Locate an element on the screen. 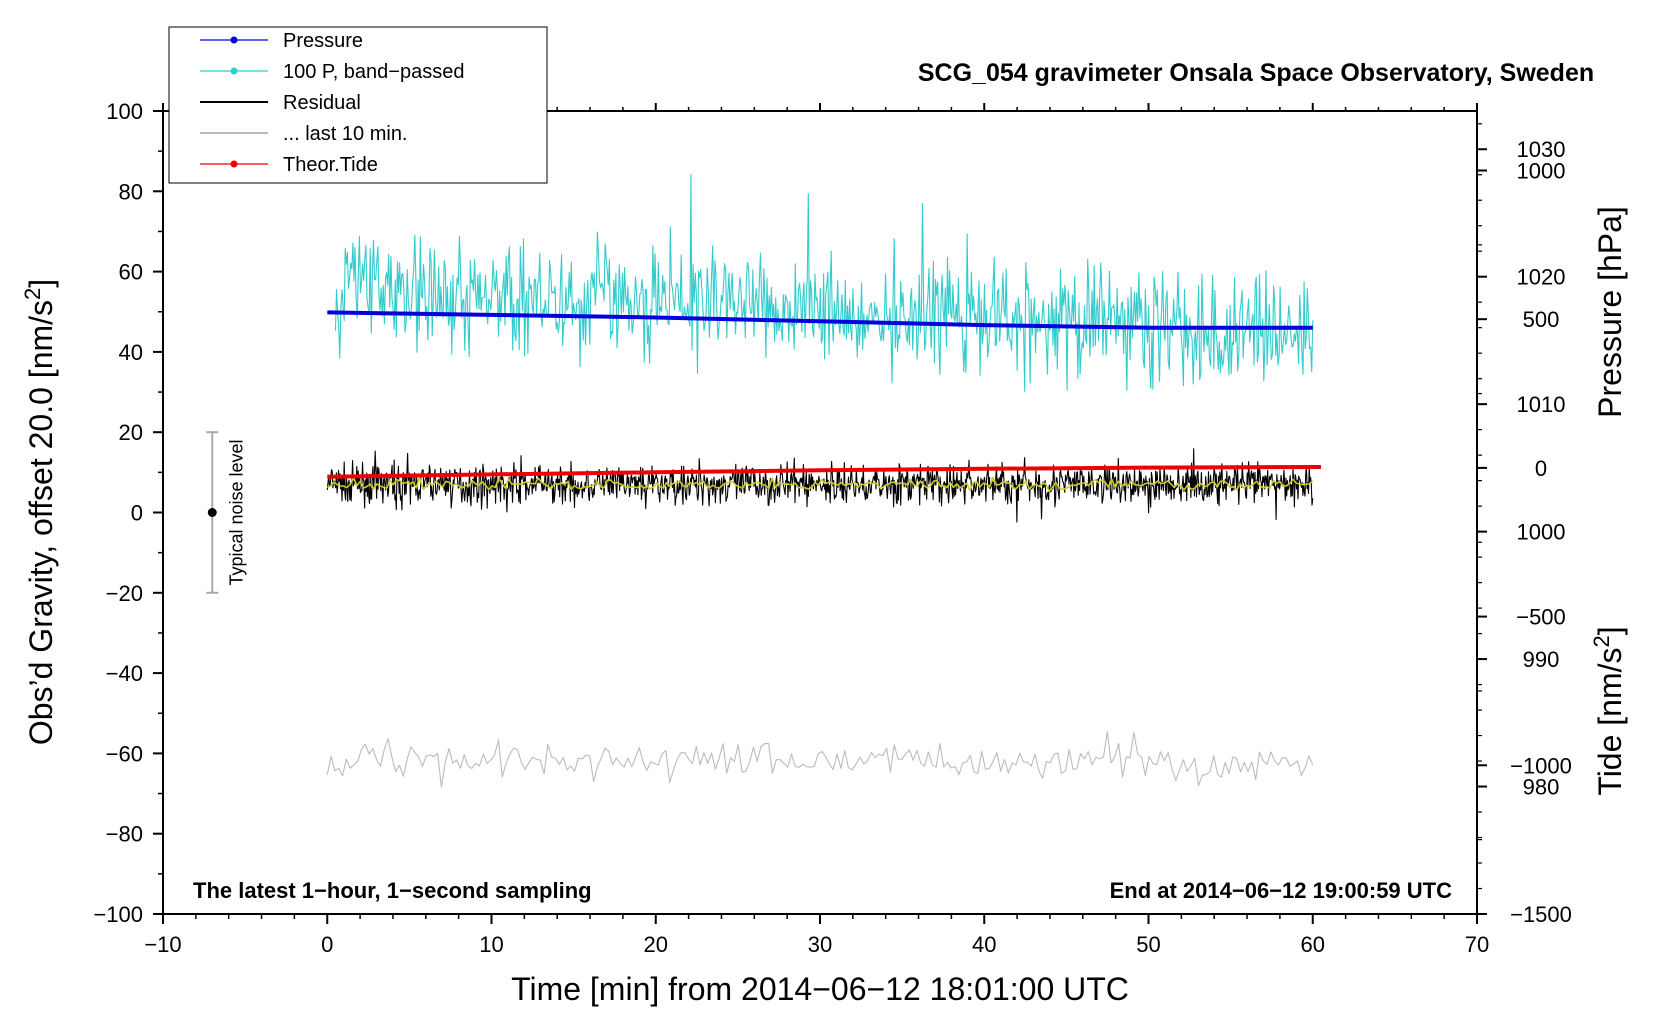  y-left-tick-label: 0 is located at coordinates (137, 513).